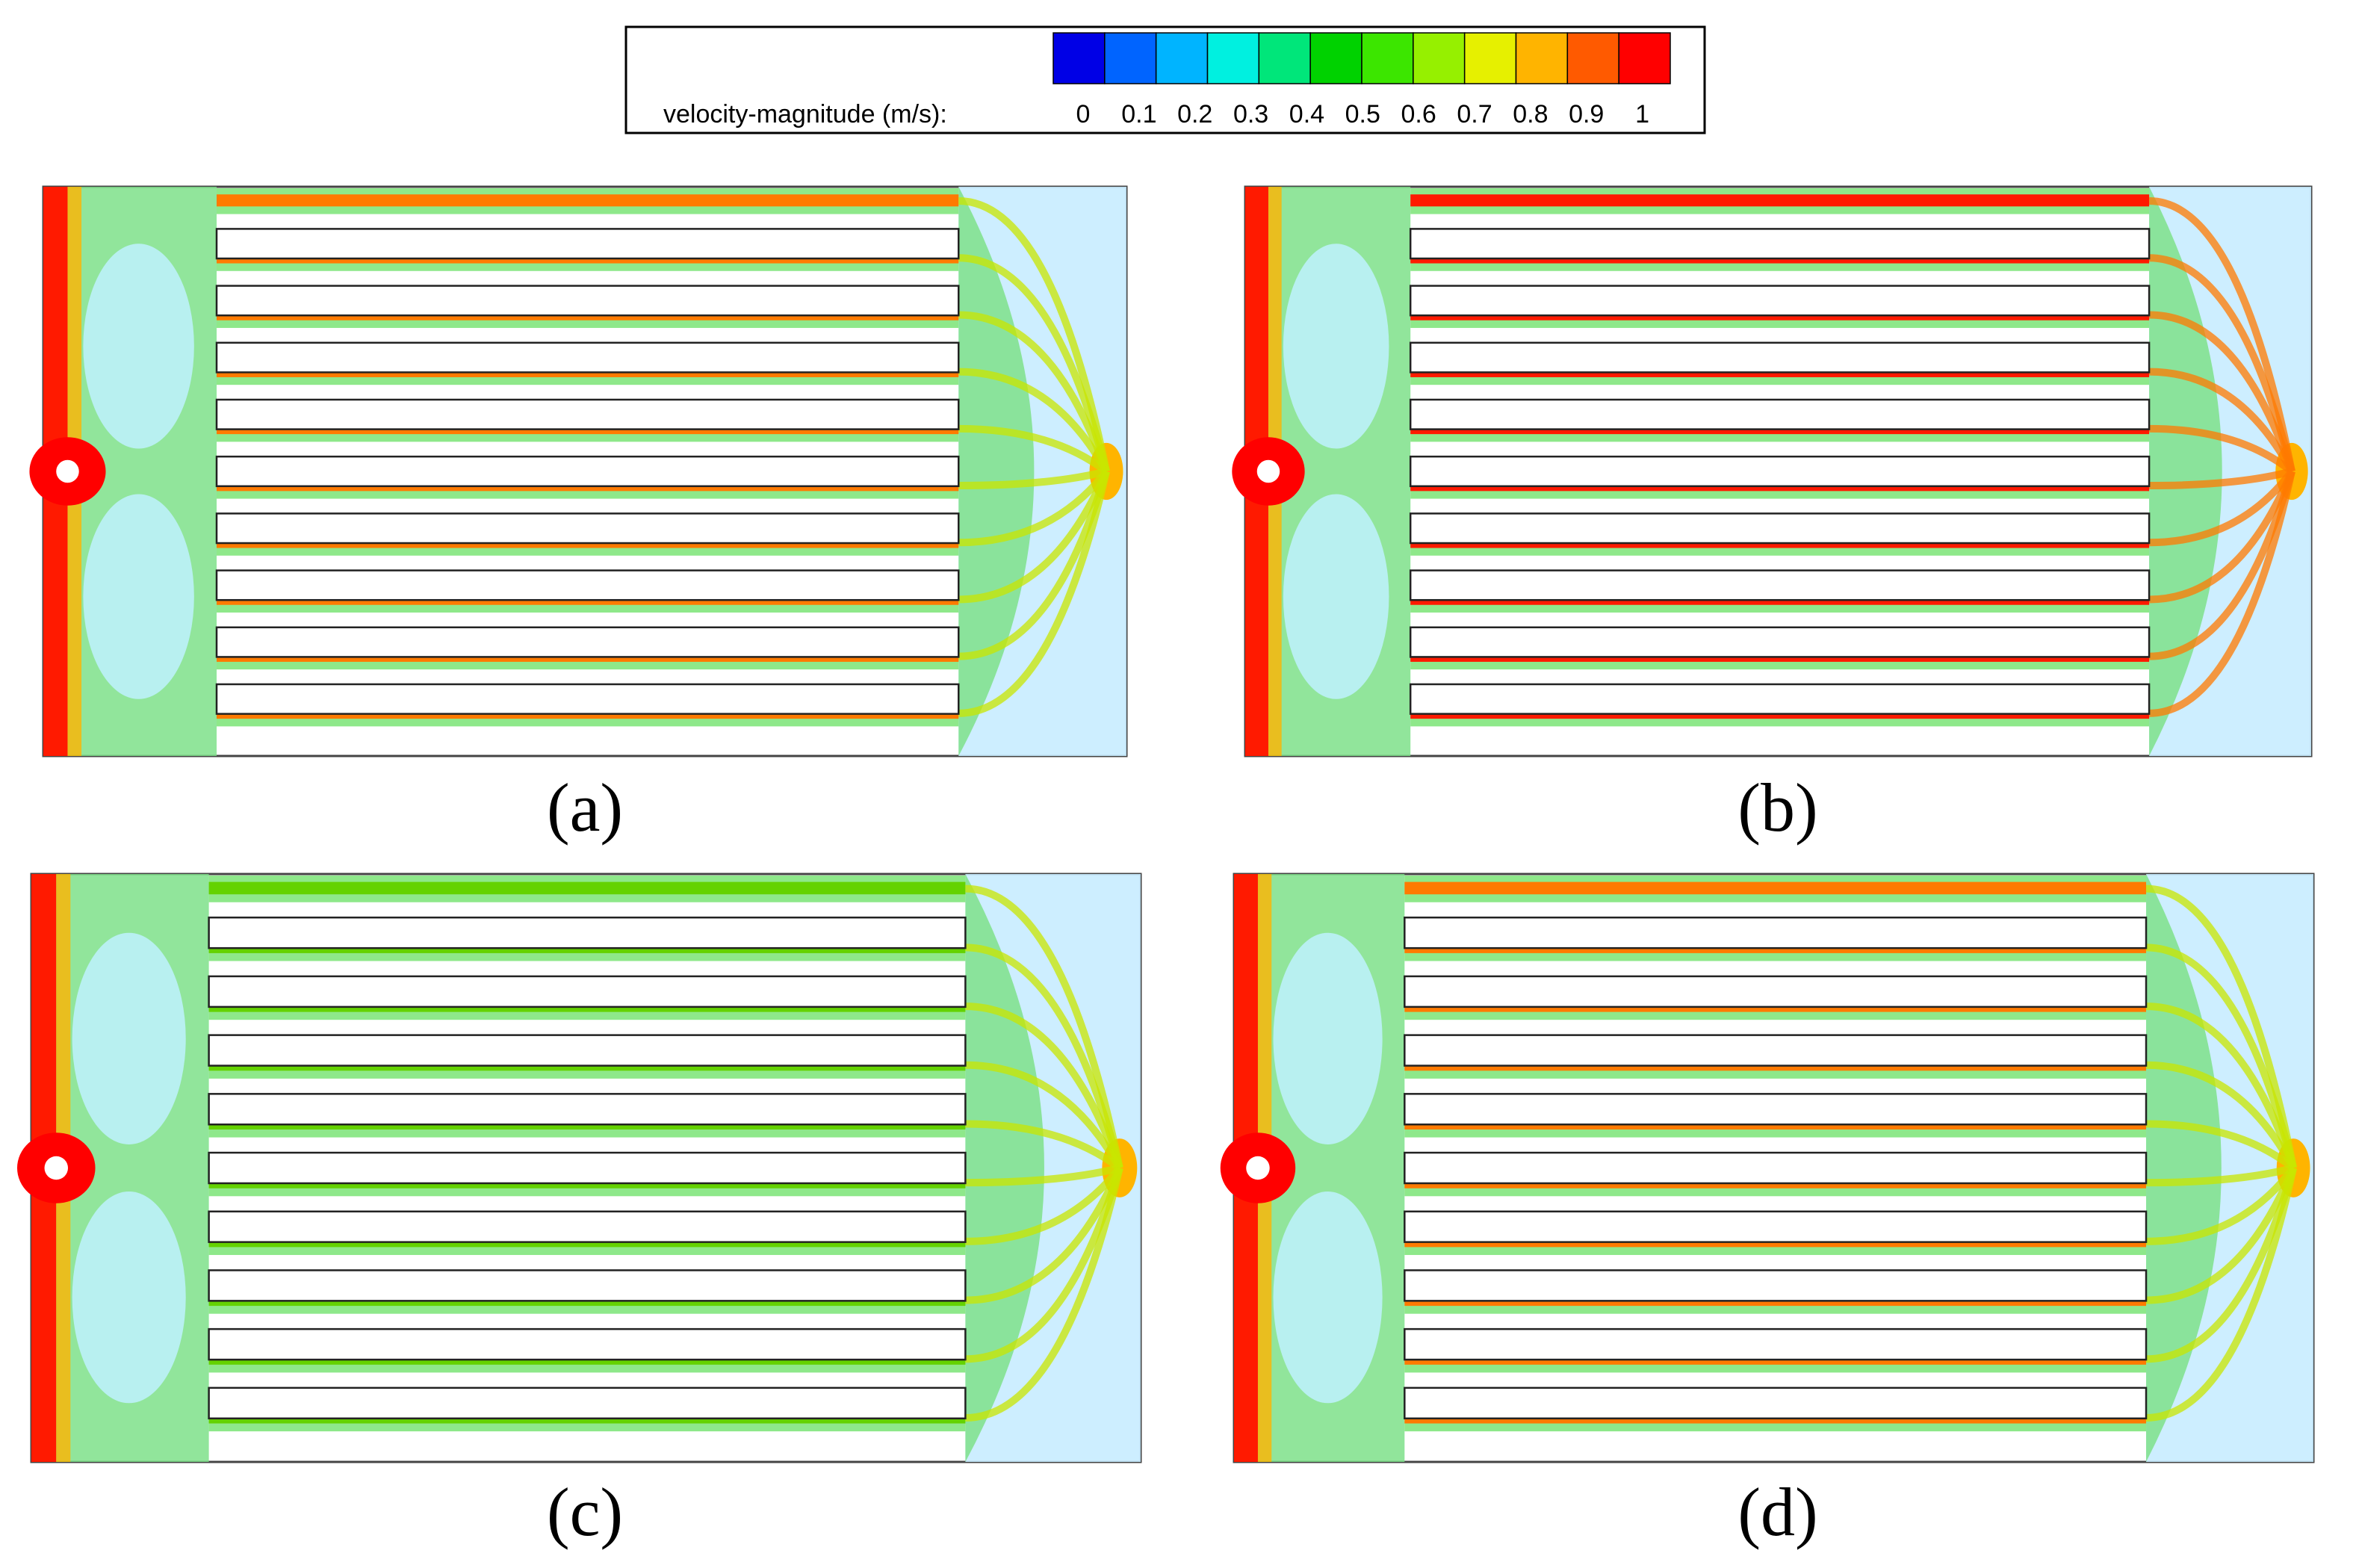 This screenshot has height=1568, width=2356. Describe the element at coordinates (1138, 114) in the screenshot. I see `legend-tick-label: 0.1` at that location.